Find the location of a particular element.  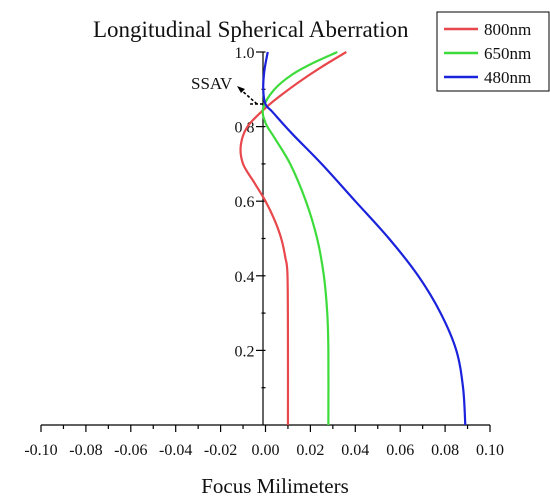

x-tick-label: 0.02 is located at coordinates (310, 450).